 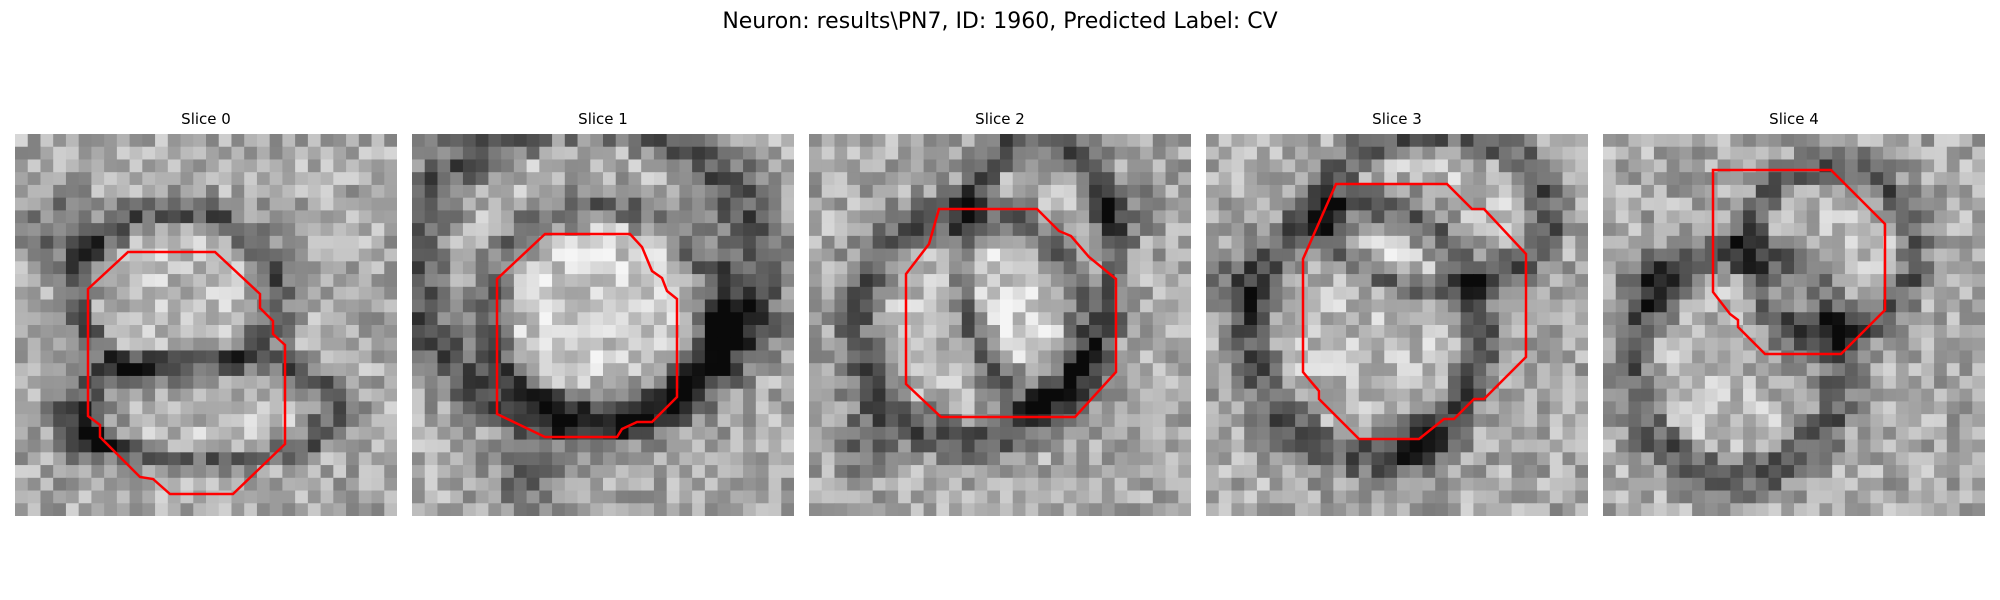 What do you see at coordinates (1000, 119) in the screenshot?
I see `slice-2-title: Slice 2` at bounding box center [1000, 119].